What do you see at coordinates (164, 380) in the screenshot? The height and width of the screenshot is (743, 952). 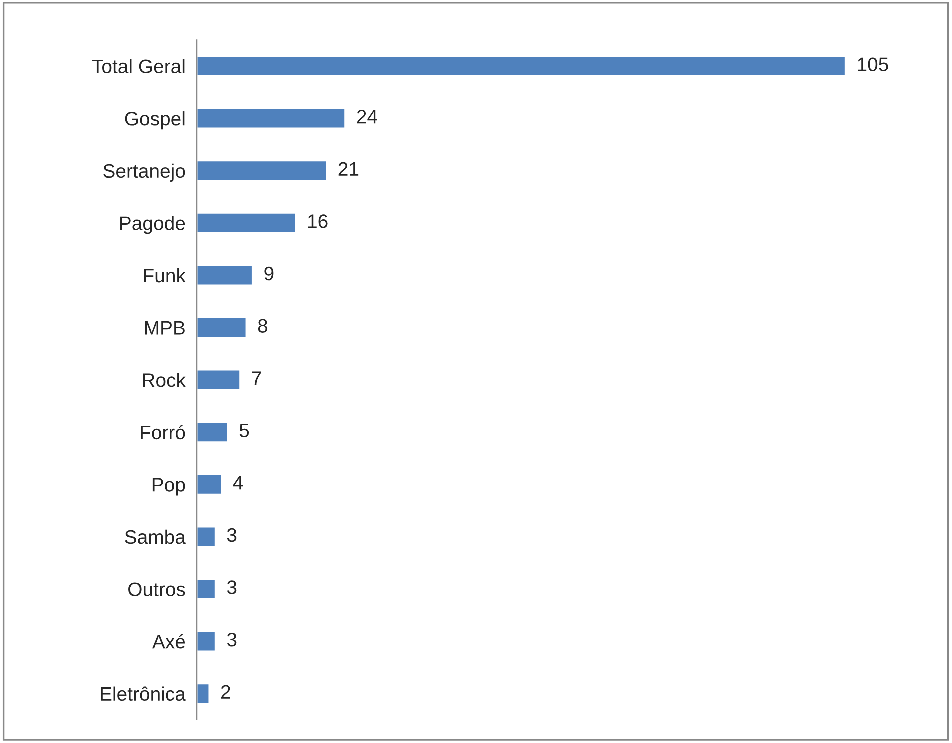 I see `y-tick-label: Rock` at bounding box center [164, 380].